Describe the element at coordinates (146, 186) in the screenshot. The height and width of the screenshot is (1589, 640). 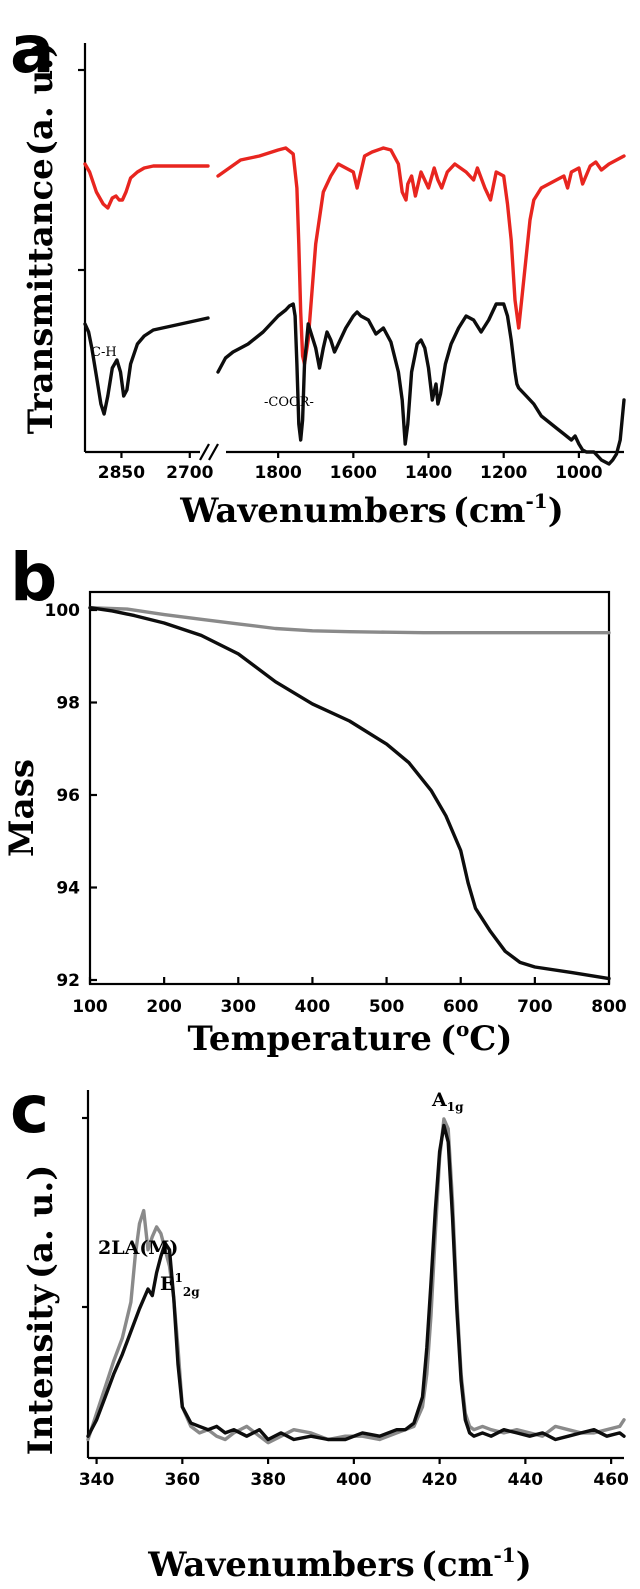
I see `panel-a-red-line-left` at that location.